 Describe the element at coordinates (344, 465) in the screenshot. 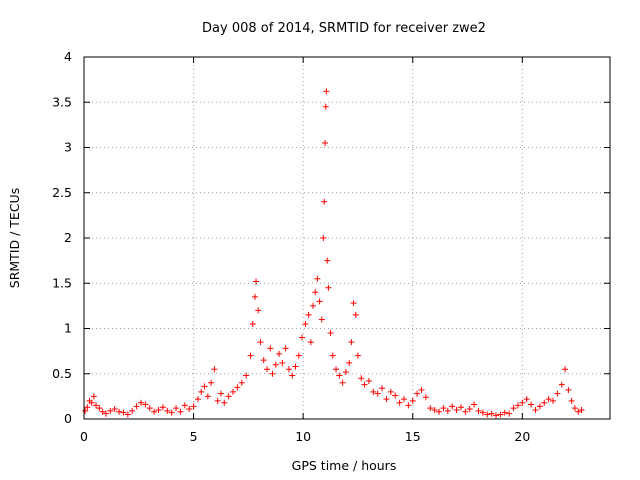

I see `x-axis-label: GPS time / hours` at that location.